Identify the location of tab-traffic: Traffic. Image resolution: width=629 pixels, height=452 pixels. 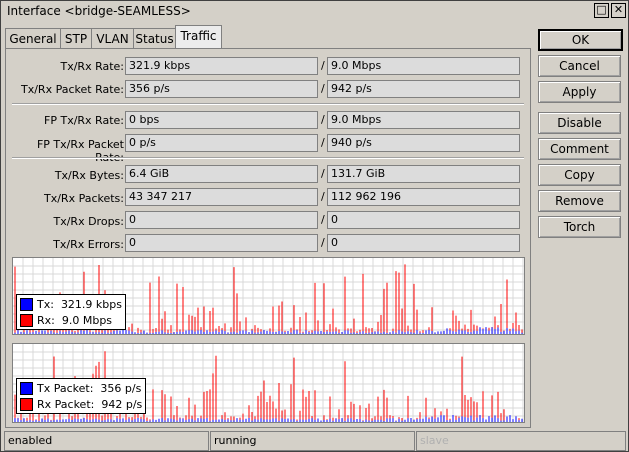
(198, 37).